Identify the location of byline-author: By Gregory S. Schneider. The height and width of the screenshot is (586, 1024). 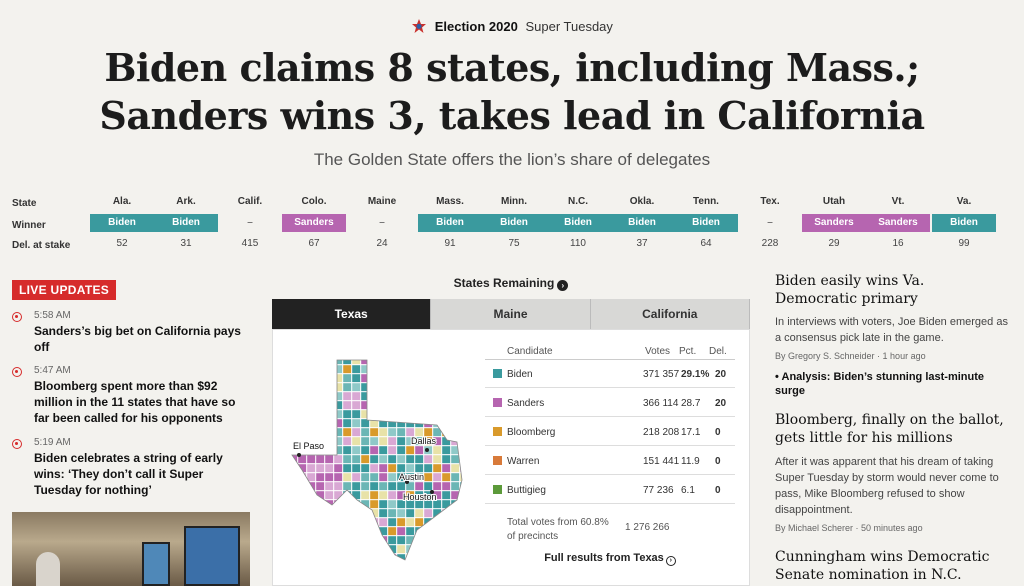
(825, 356).